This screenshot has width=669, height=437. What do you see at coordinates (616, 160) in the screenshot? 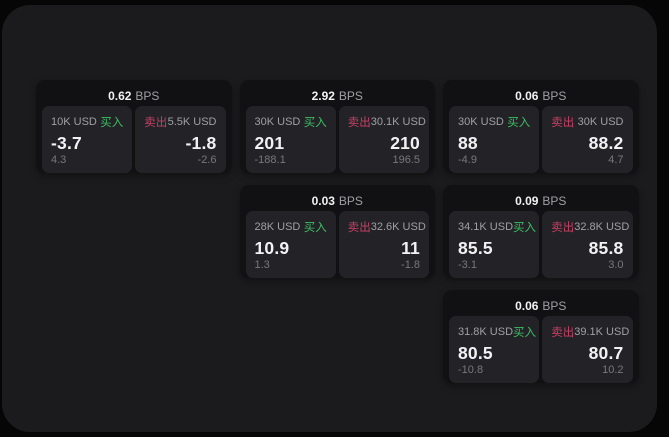
I see `sell-change: 4.7` at bounding box center [616, 160].